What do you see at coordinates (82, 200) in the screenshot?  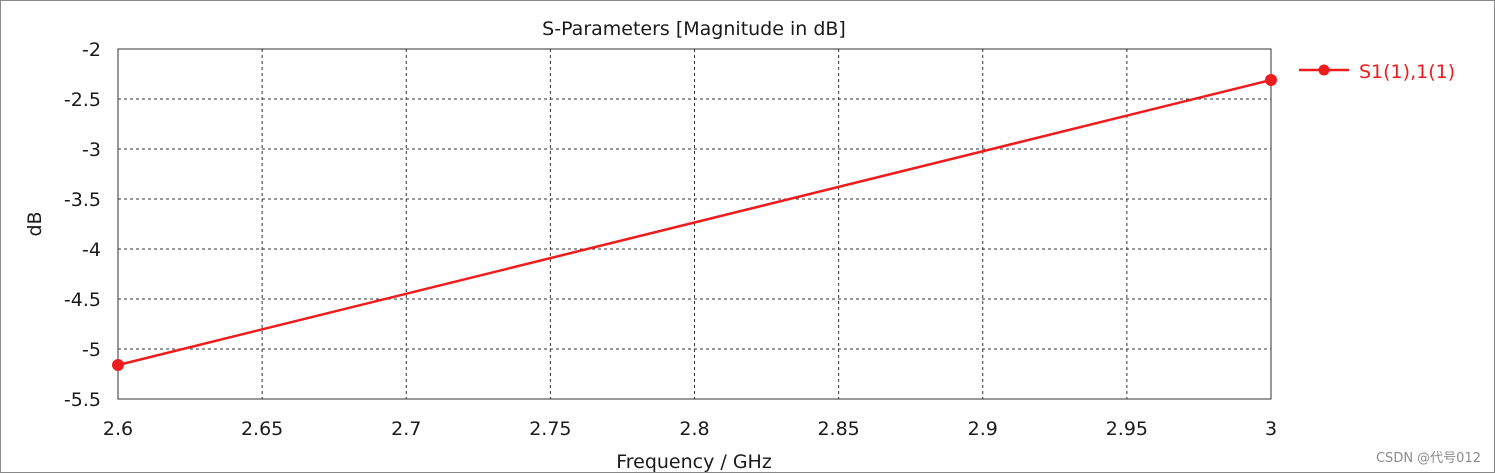 I see `y-tick-label: -3.5` at bounding box center [82, 200].